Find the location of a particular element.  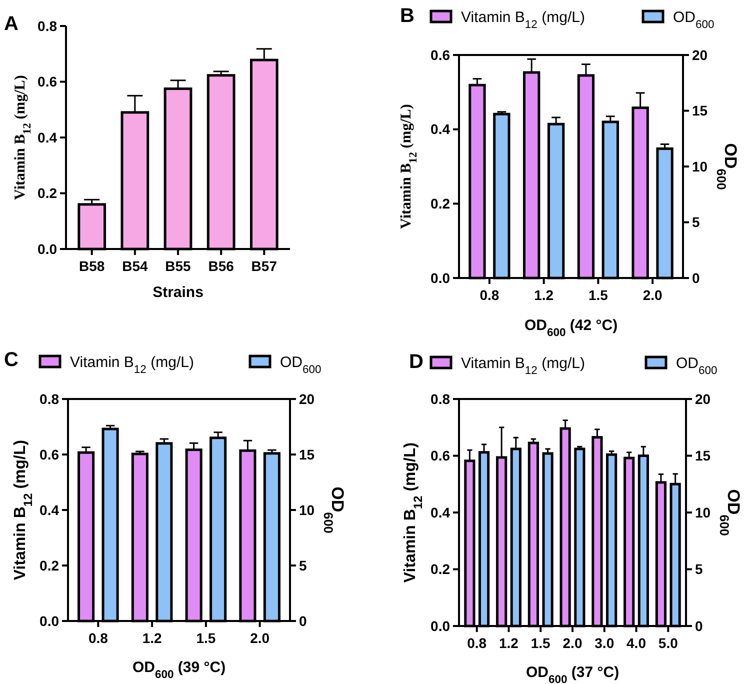

chart-title: B is located at coordinates (407, 16).